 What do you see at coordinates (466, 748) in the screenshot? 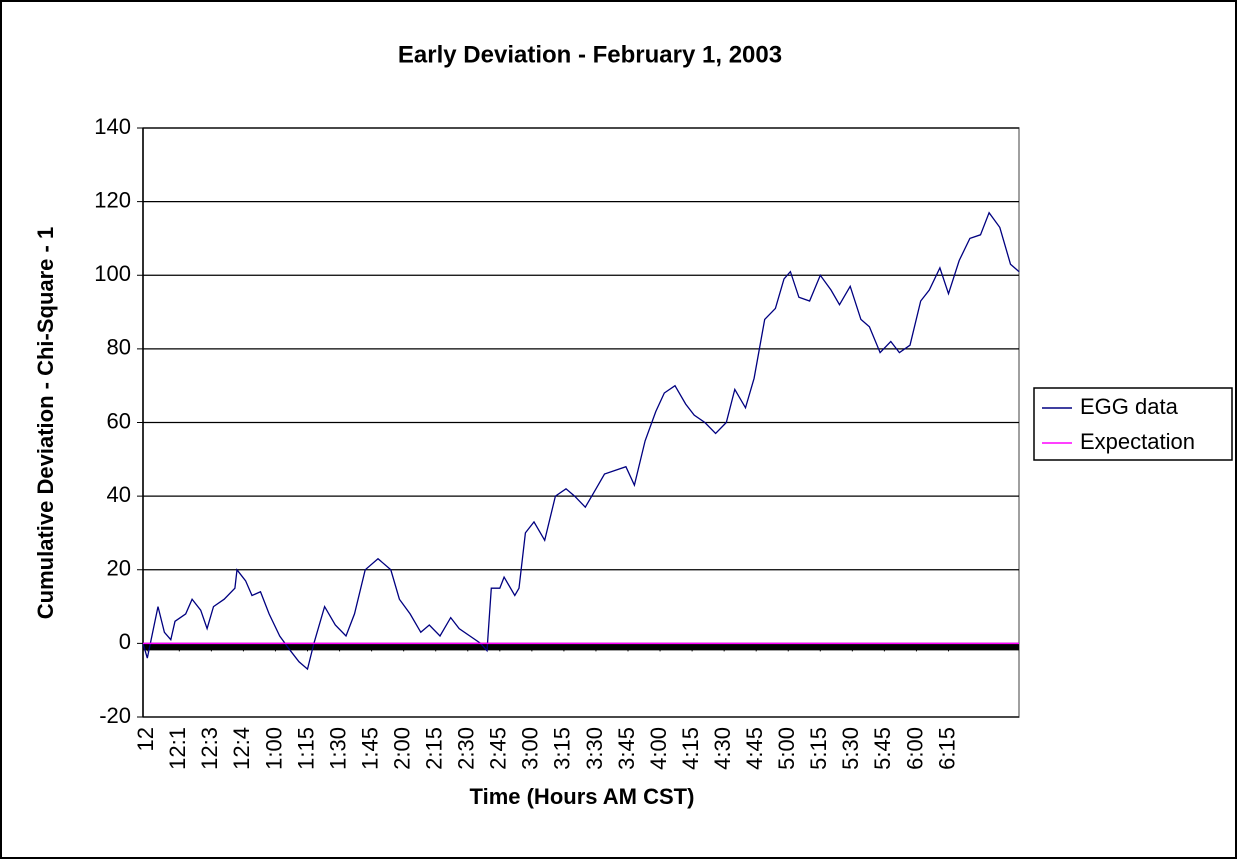
I see `x-tick-label: 2:30` at bounding box center [466, 748].